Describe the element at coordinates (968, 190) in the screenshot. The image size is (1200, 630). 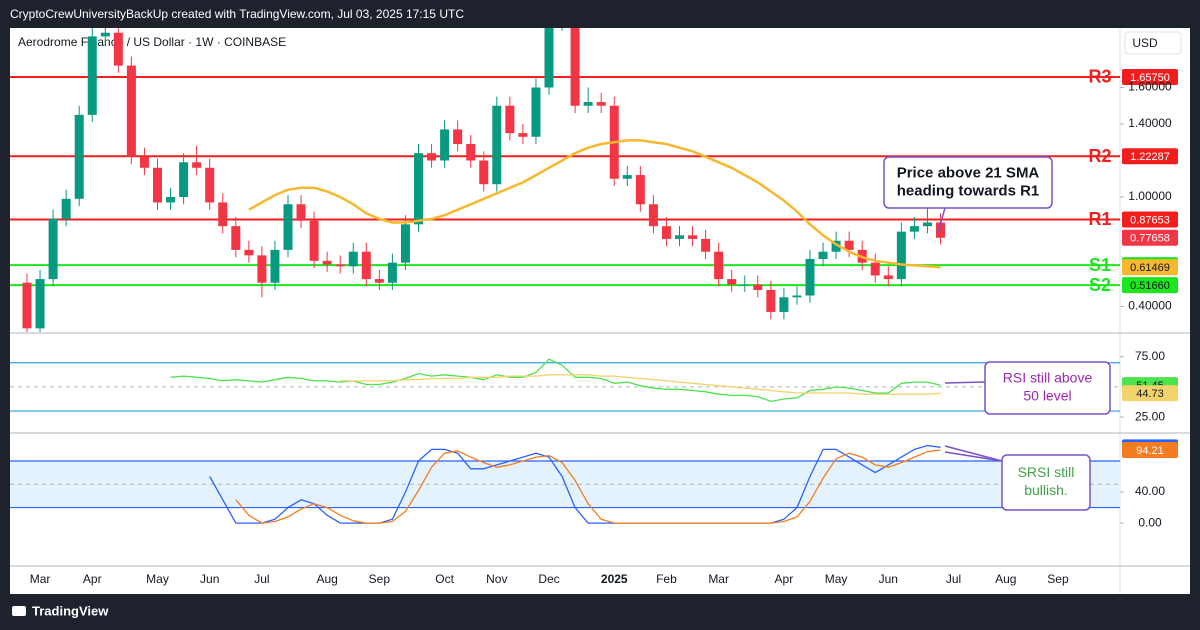
I see `callout-text: heading towards R1` at that location.